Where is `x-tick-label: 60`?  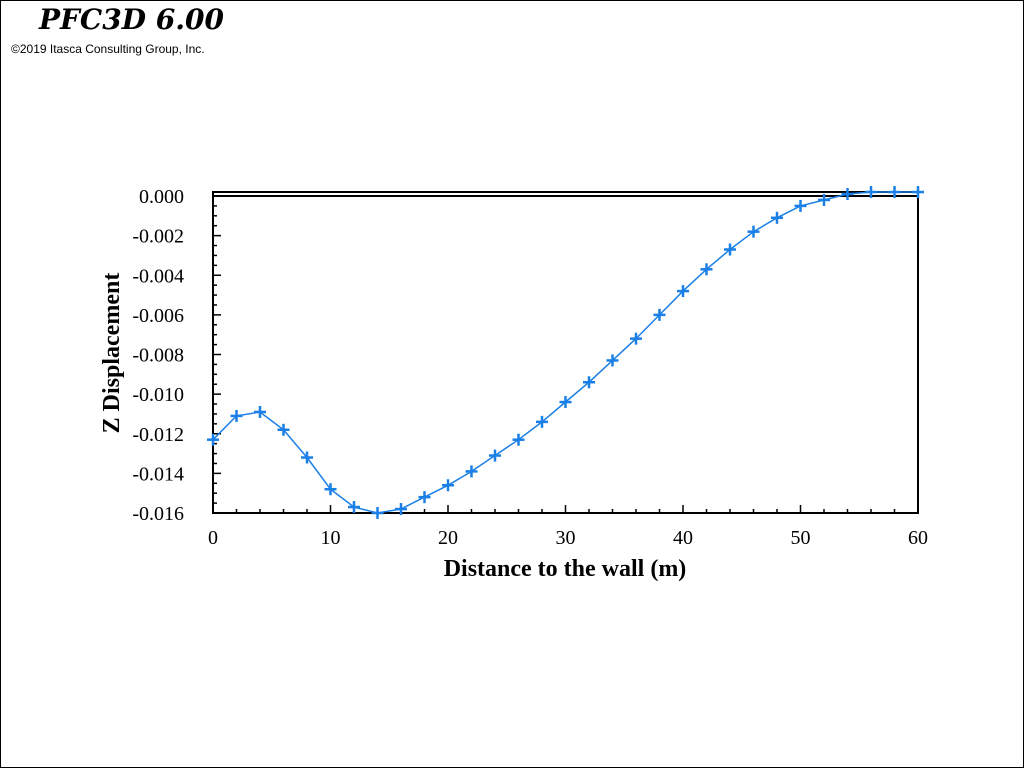
x-tick-label: 60 is located at coordinates (918, 538).